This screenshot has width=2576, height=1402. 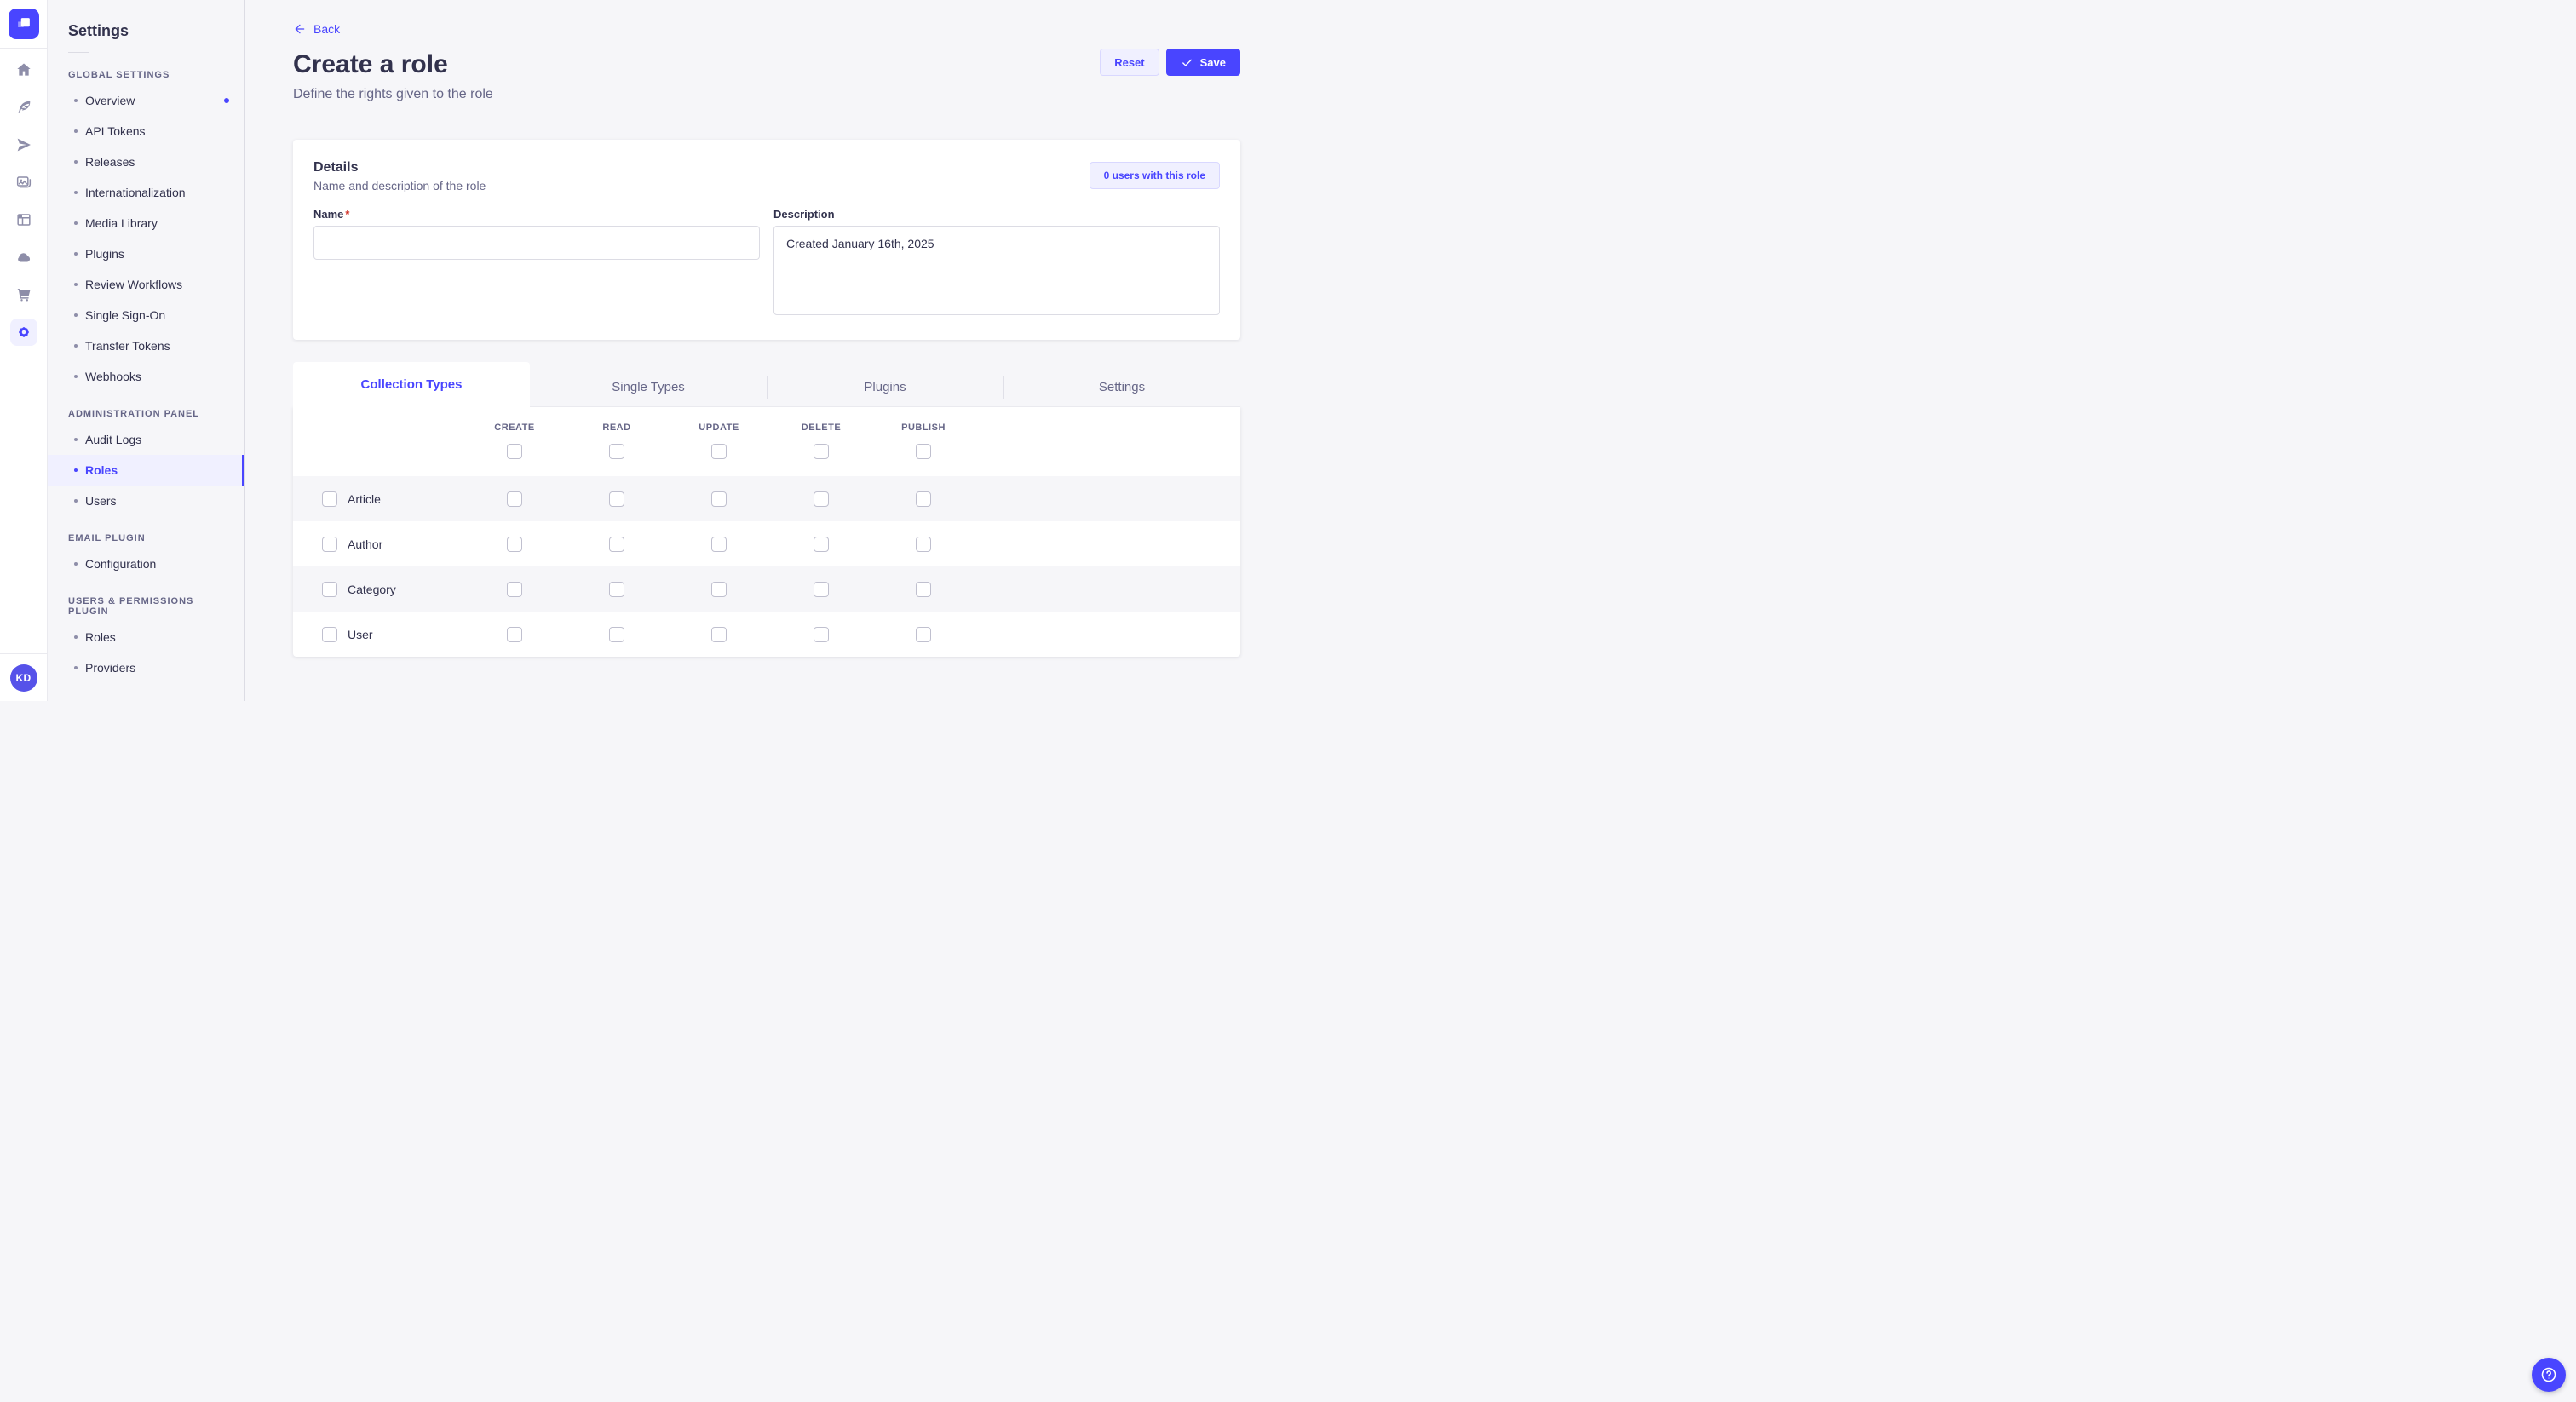 I want to click on sidebar-item-label: Review Workflows, so click(x=134, y=284).